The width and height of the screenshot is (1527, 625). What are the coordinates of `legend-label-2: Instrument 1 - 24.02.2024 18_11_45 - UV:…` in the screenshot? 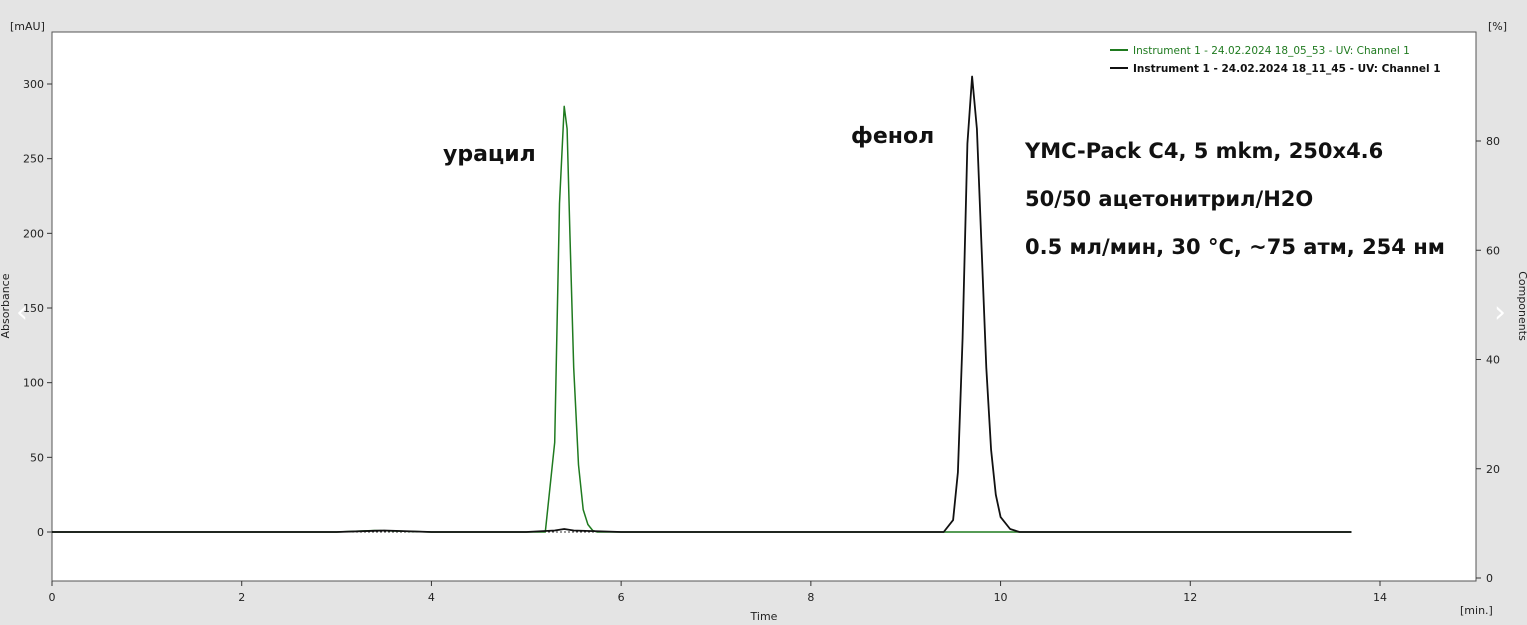 It's located at (1287, 69).